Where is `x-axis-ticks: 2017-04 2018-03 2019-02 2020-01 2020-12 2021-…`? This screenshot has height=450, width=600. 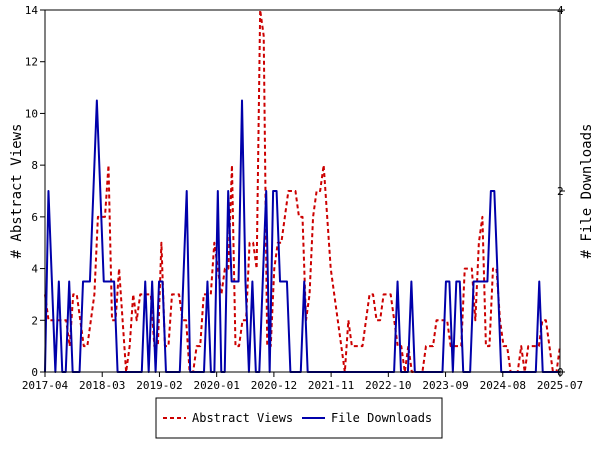 x-axis-ticks: 2017-04 2018-03 2019-02 2020-01 2020-12 2021-… is located at coordinates (302, 382).